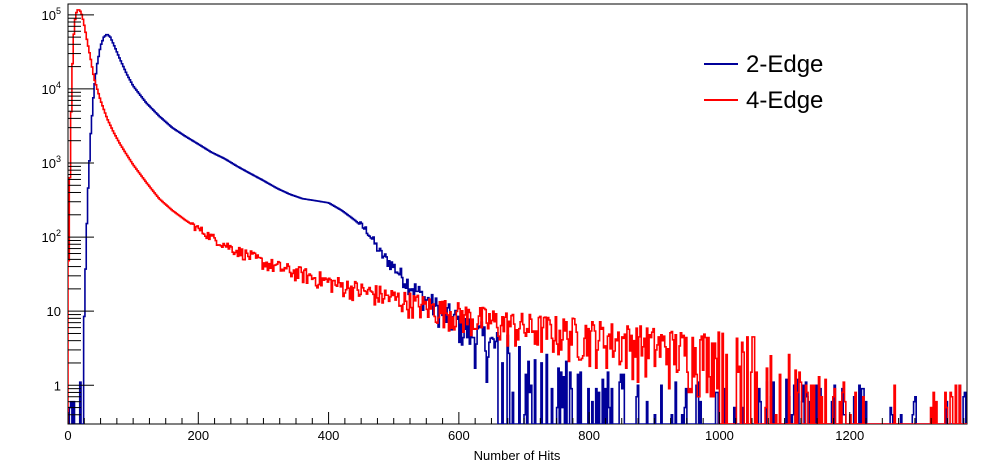 The width and height of the screenshot is (996, 472). I want to click on x-tick-label: 600, so click(459, 435).